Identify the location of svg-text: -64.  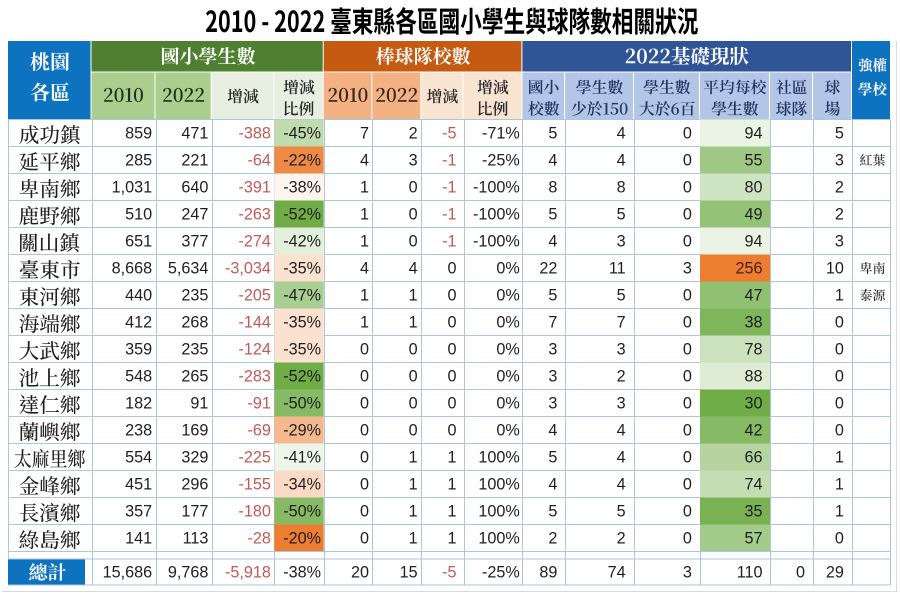
(258, 161).